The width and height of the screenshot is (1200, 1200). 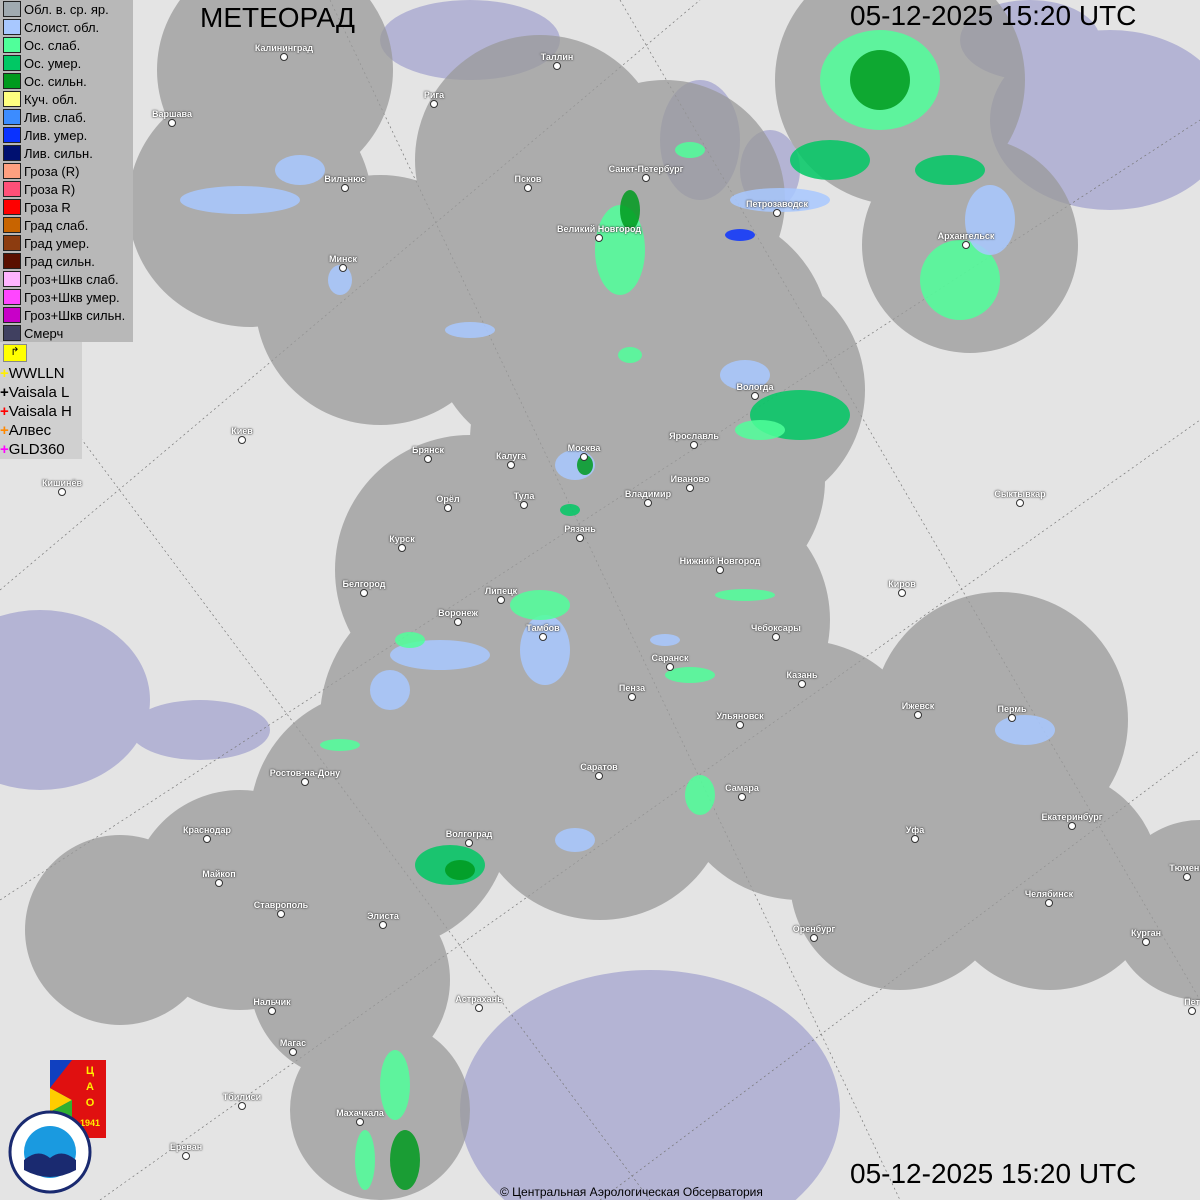 I want to click on city-label: Майкоп, so click(x=219, y=874).